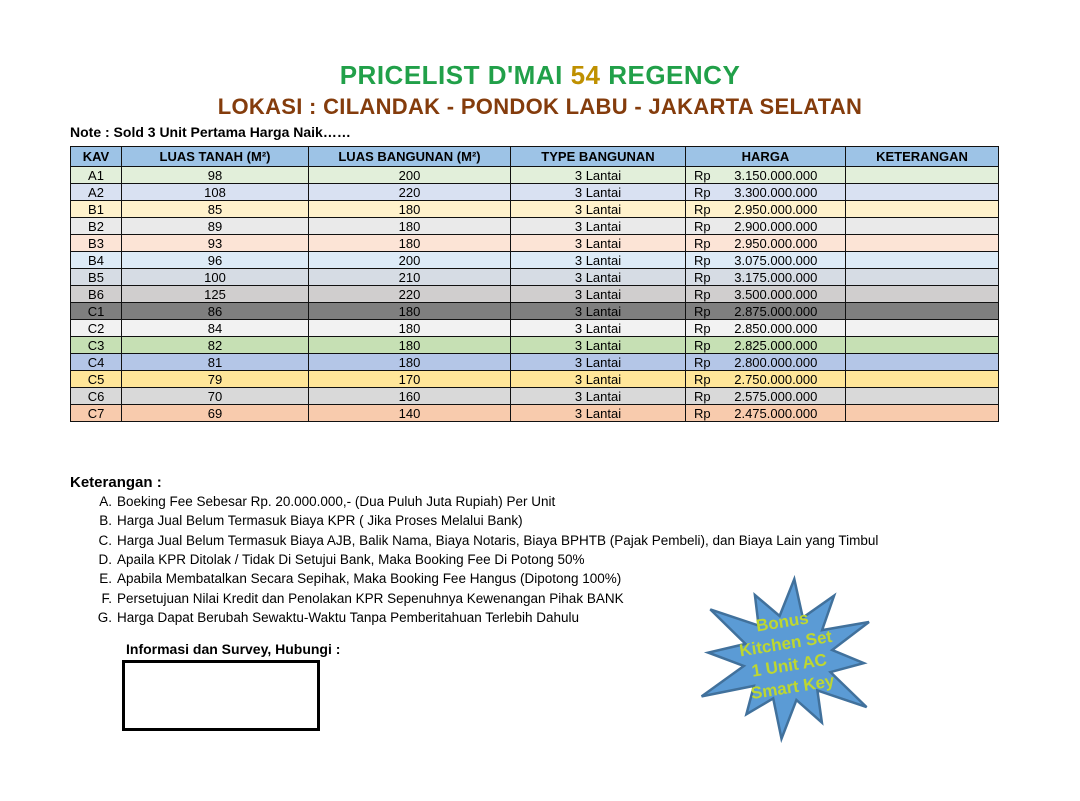  I want to click on table-row: C1 86 180 3 Lantai Rp 2.875.000.000, so click(534, 311).